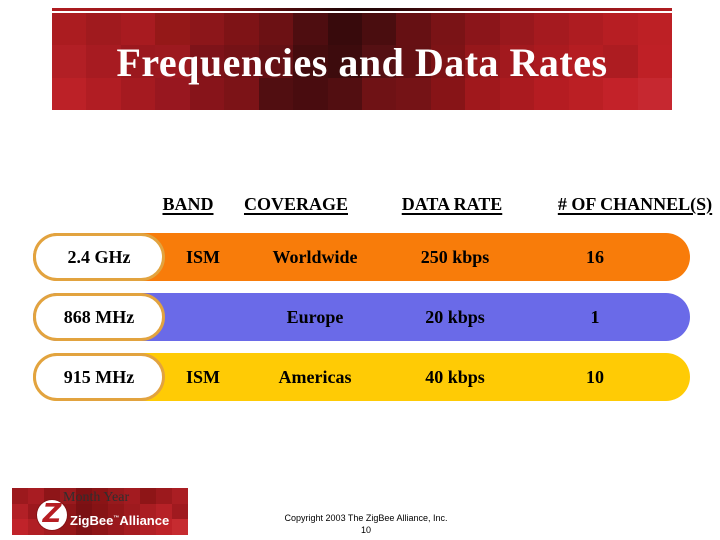  What do you see at coordinates (100, 511) in the screenshot?
I see `zigbee-alliance-logo: Z ZigBee™Alliance` at bounding box center [100, 511].